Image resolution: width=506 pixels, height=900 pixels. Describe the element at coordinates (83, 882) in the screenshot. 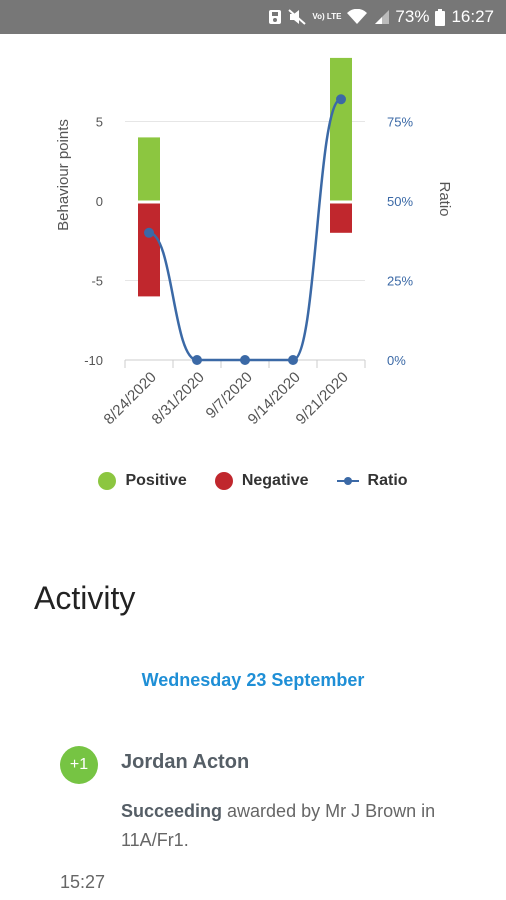

I see `activity-time: 15:27` at that location.